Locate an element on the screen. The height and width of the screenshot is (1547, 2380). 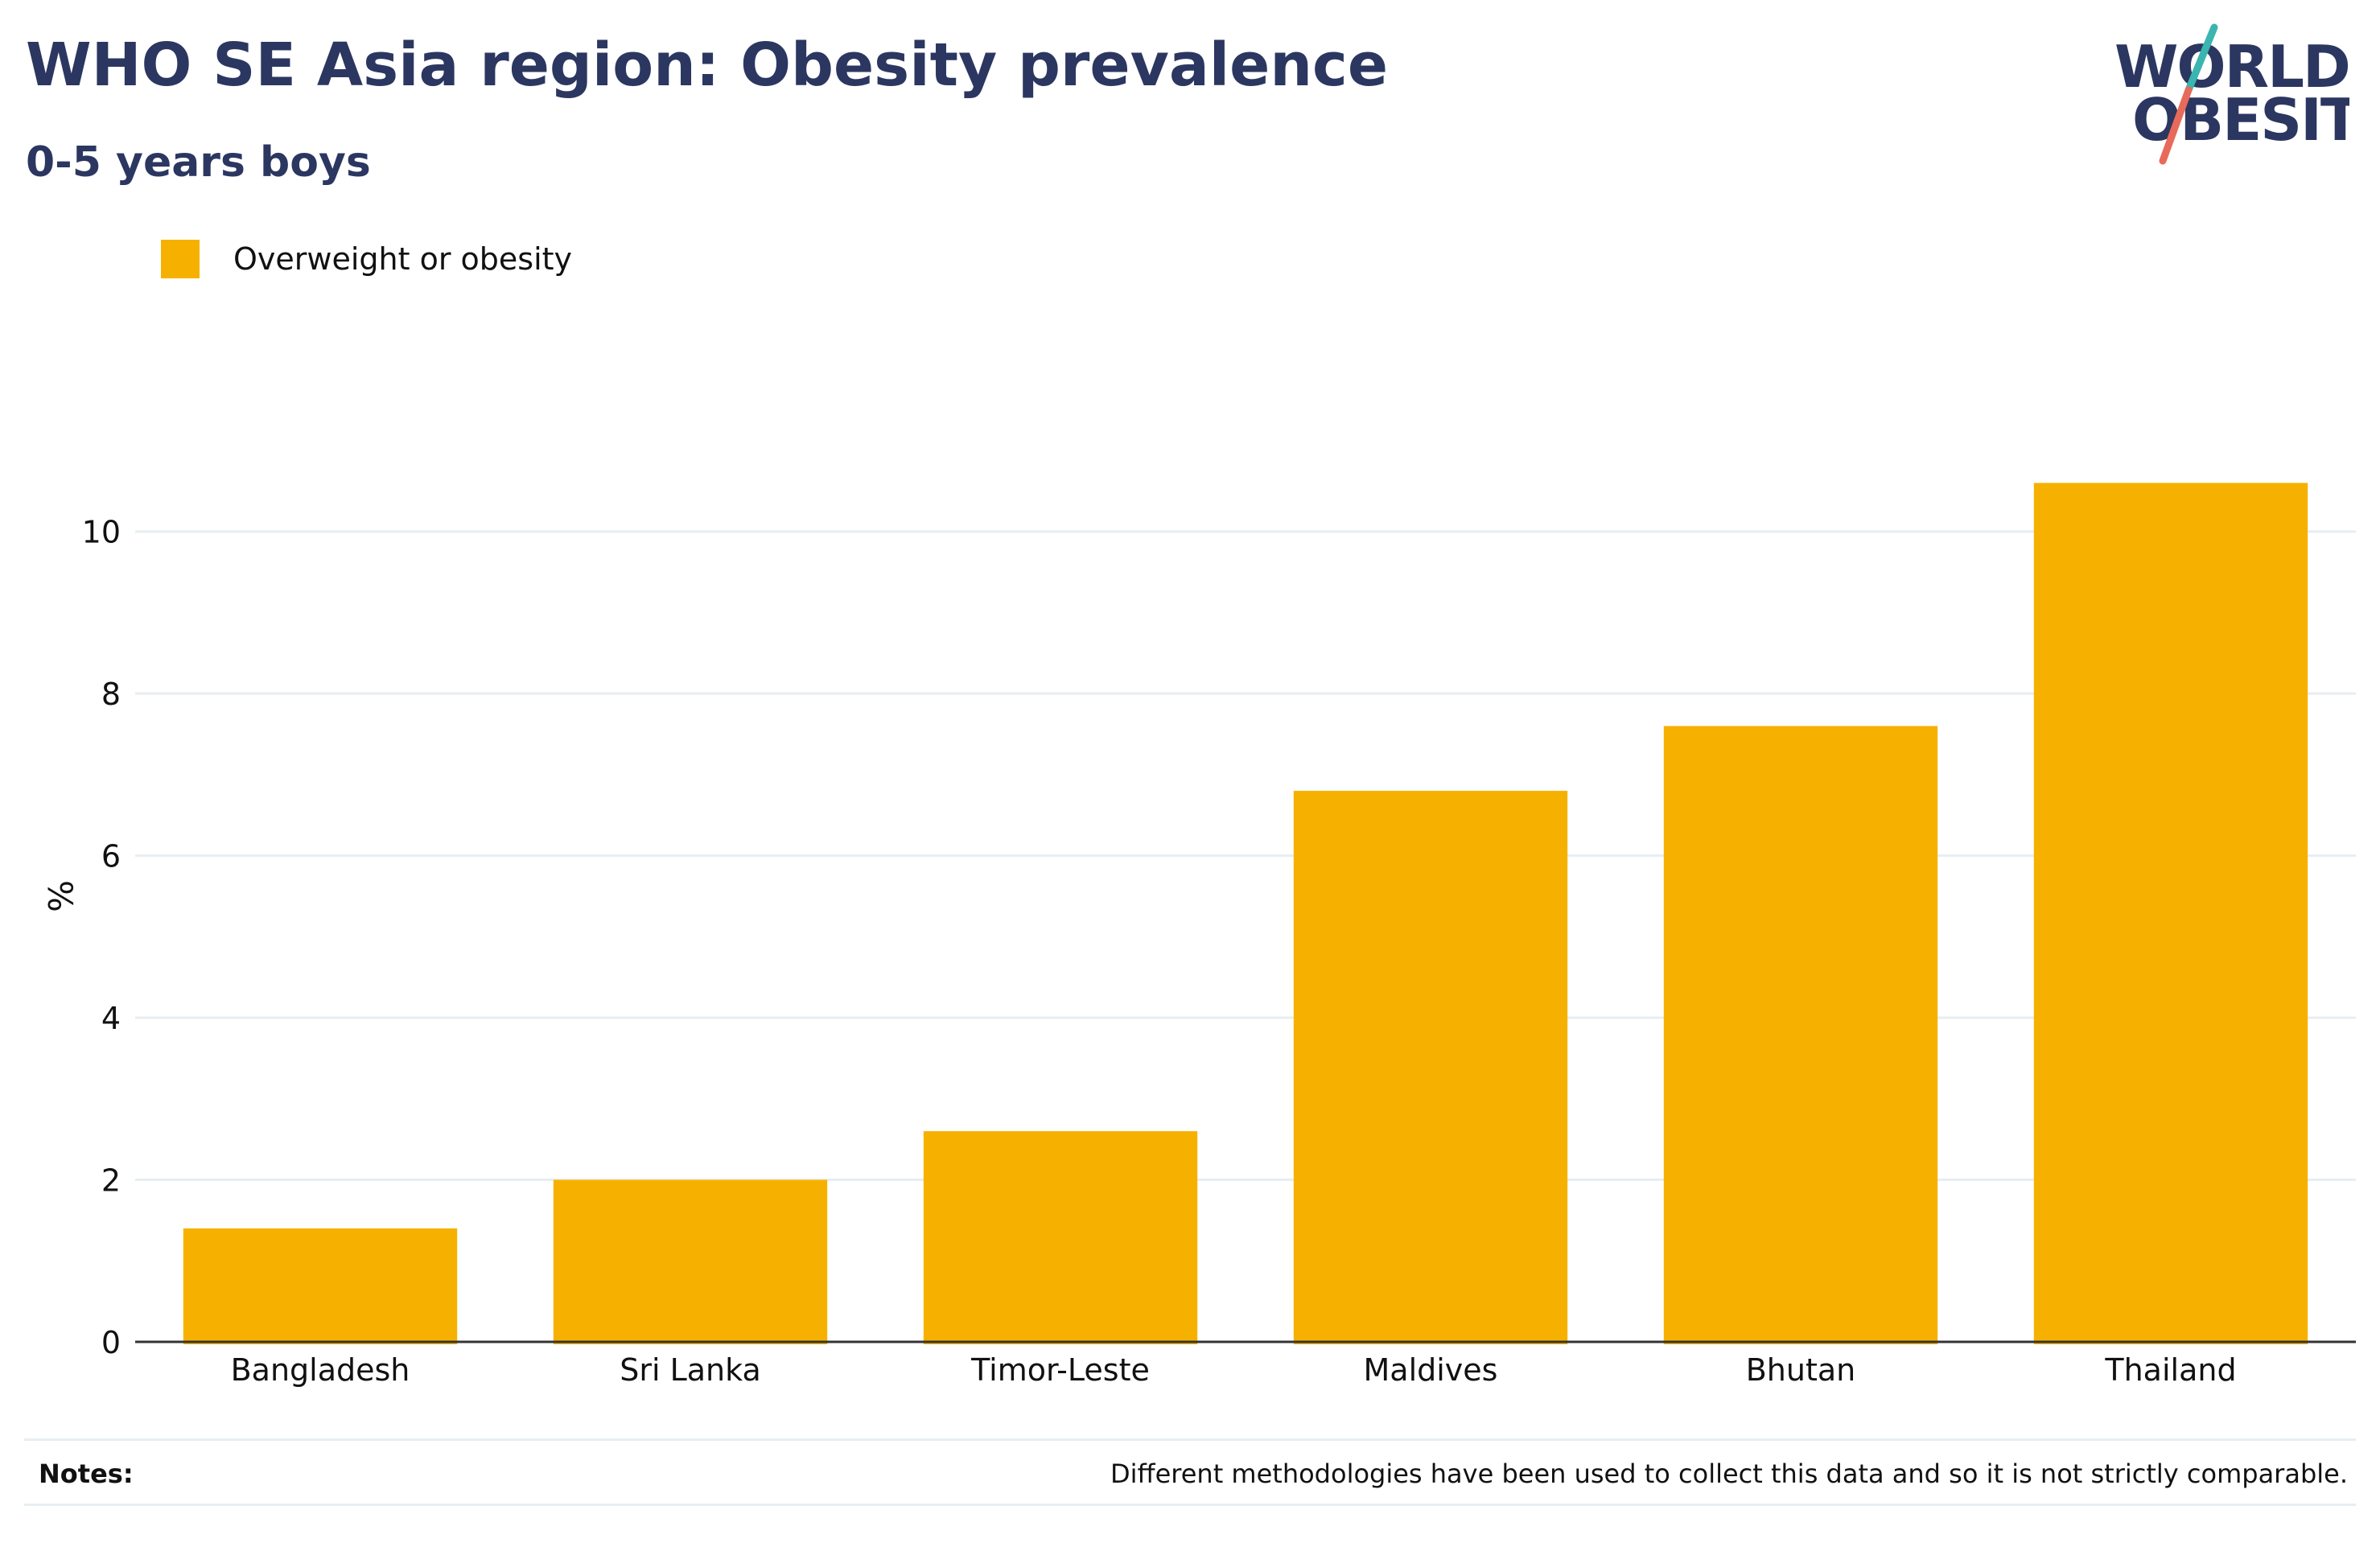
x-tick-label: Maldives is located at coordinates (1431, 1370).